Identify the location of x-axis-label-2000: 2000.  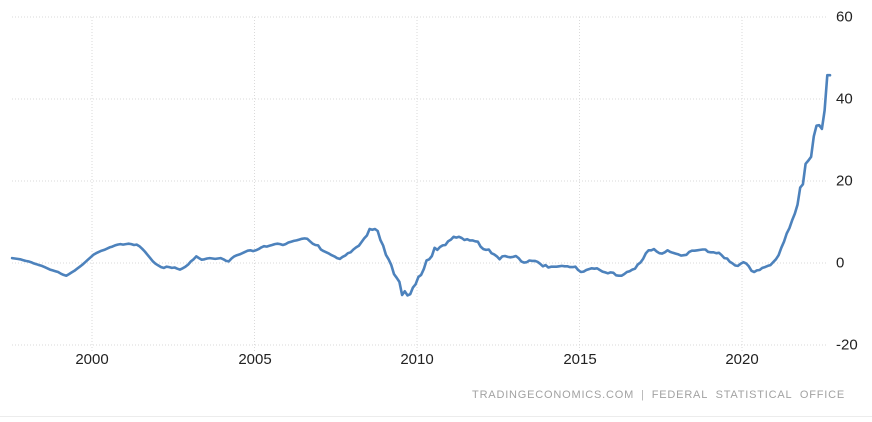
(92, 359).